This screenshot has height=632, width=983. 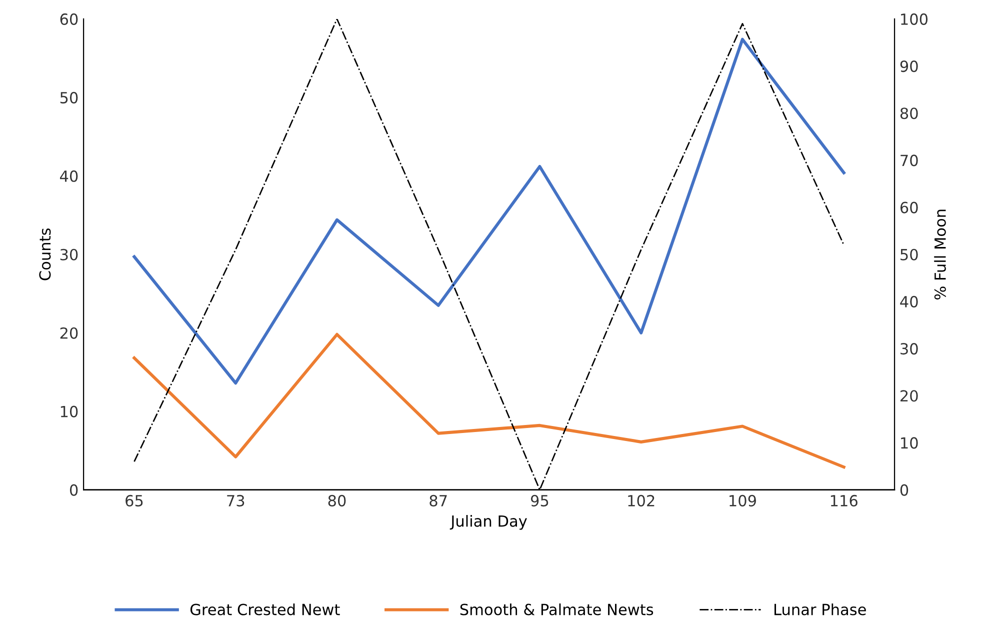 I want to click on x-tick-label: 87, so click(x=438, y=500).